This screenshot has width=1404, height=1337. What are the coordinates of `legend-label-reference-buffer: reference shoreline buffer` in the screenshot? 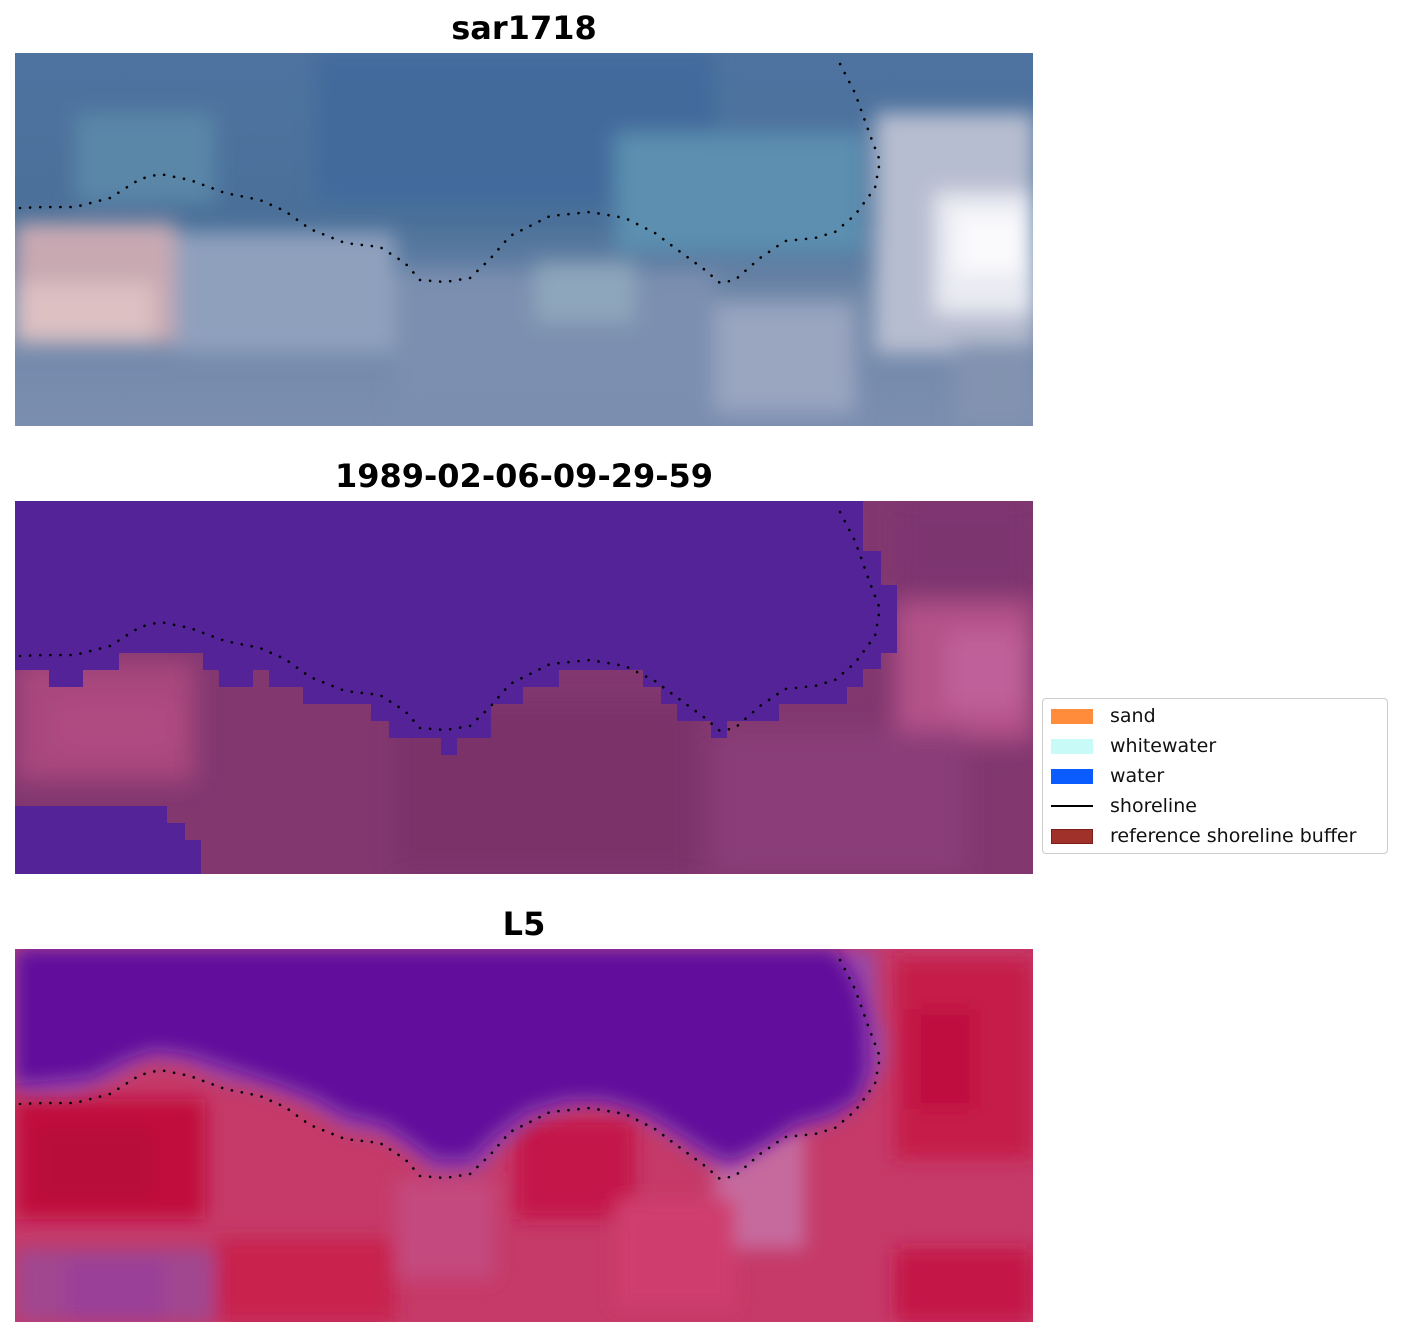 It's located at (1233, 836).